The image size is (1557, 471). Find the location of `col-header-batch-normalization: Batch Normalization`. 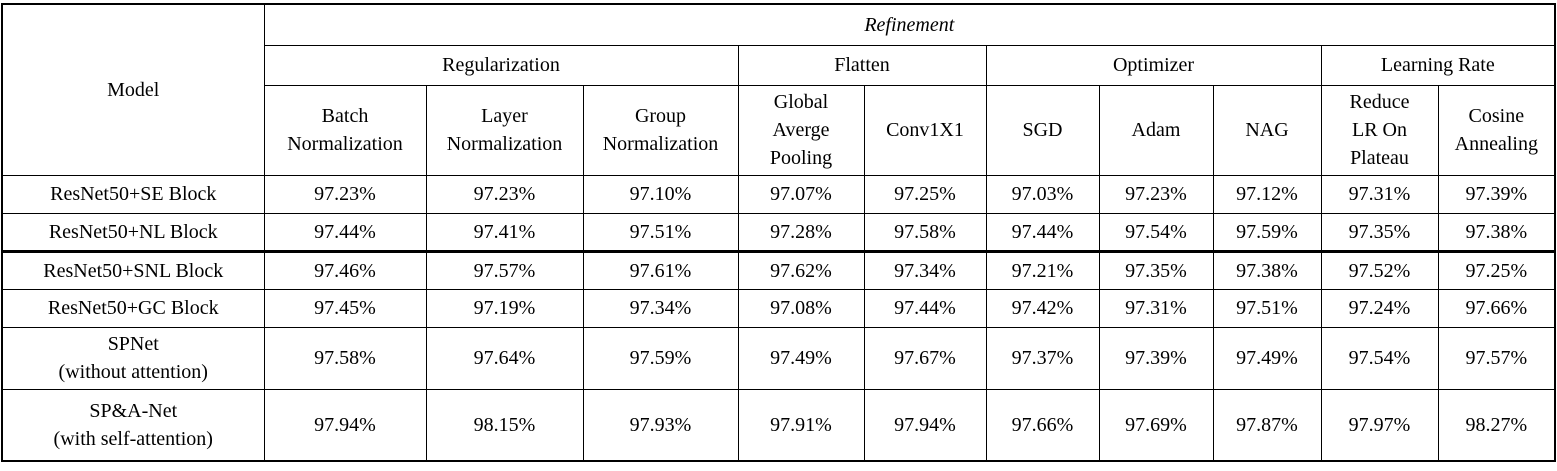

col-header-batch-normalization: Batch Normalization is located at coordinates (345, 130).